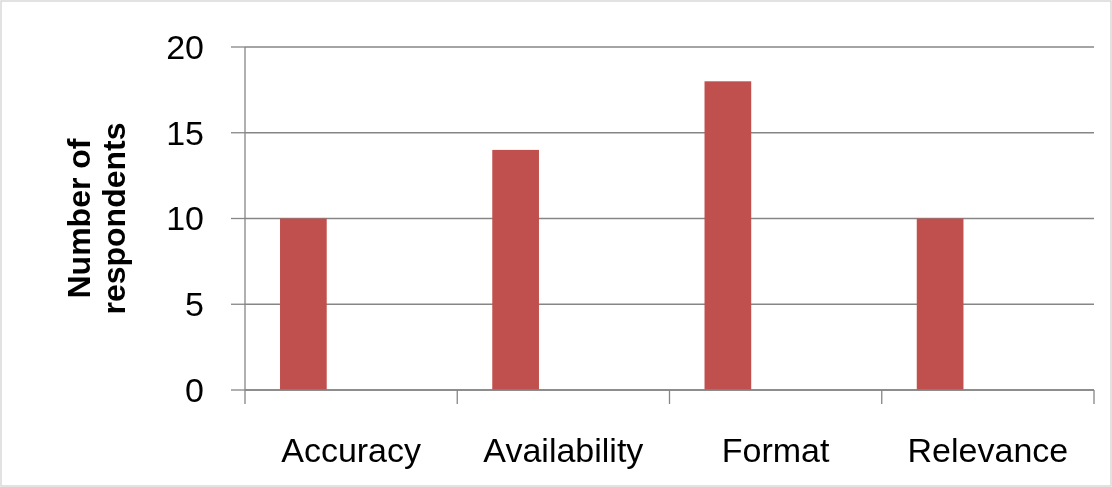  Describe the element at coordinates (988, 450) in the screenshot. I see `x-tick-label: Relevance` at that location.